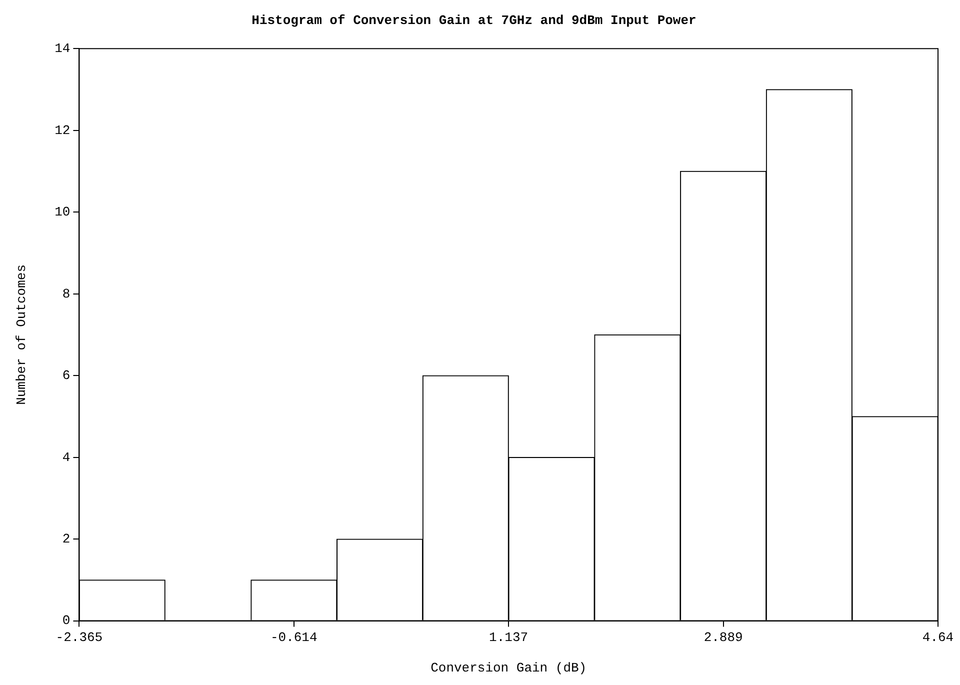 This screenshot has width=960, height=685. Describe the element at coordinates (474, 20) in the screenshot. I see `chart-title: Histogram of Conversion Gain at 7GHz and 9dBm Input Power` at that location.